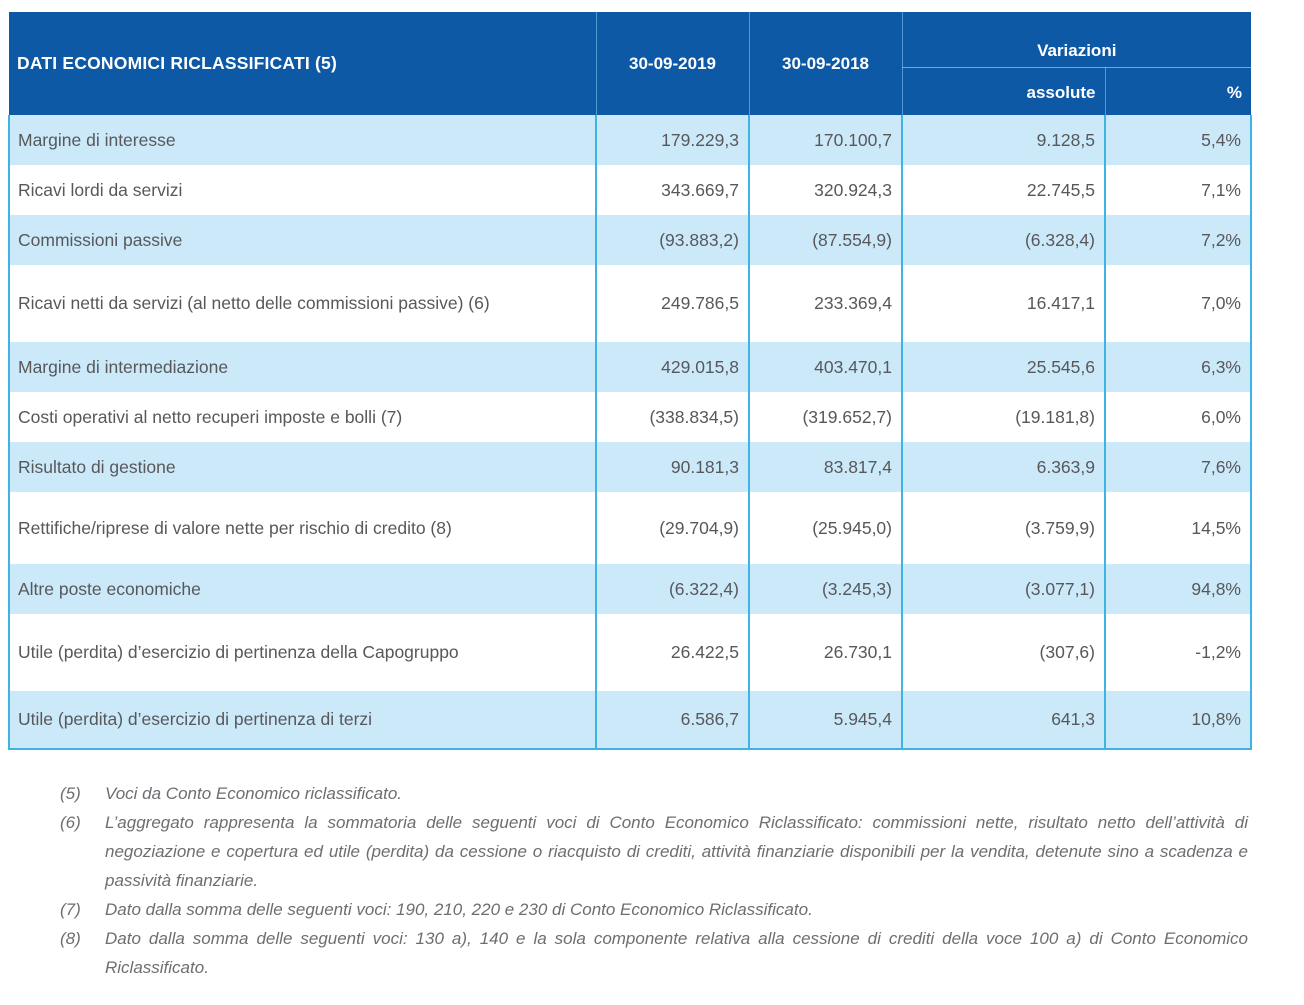  I want to click on table-title: DATI ECONOMICI RICLASSIFICATI (5), so click(302, 63).